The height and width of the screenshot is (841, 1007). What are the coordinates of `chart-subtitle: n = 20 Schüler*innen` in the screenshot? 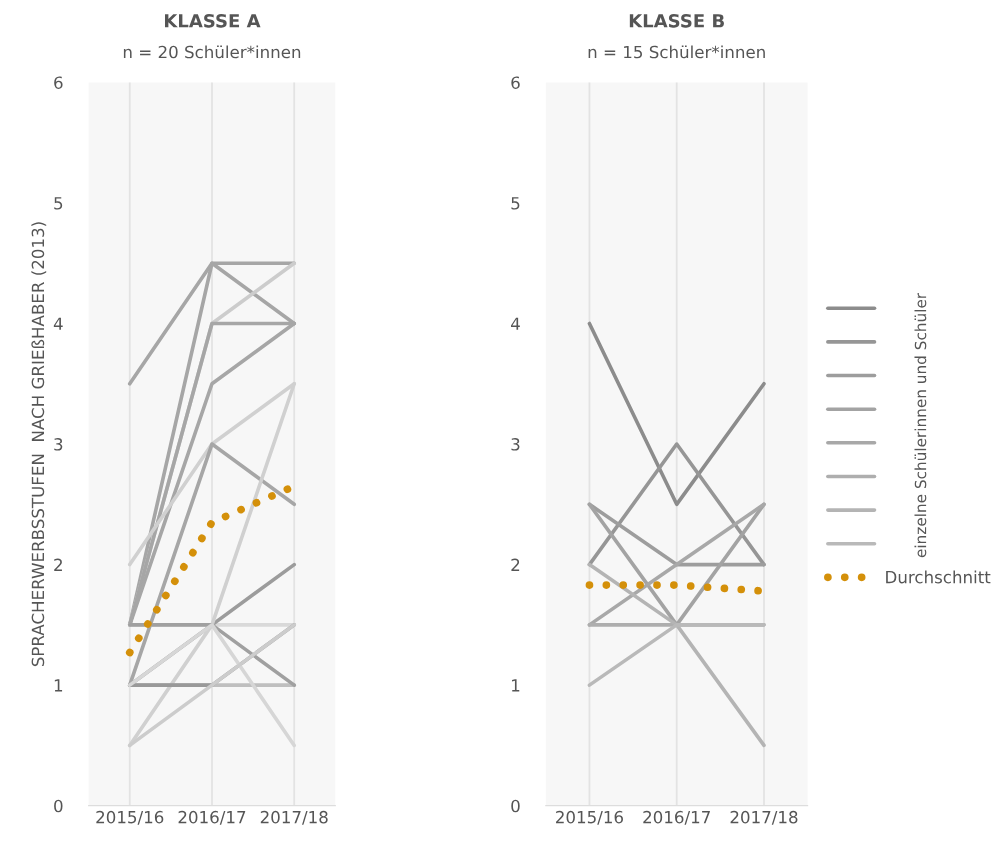 It's located at (212, 52).